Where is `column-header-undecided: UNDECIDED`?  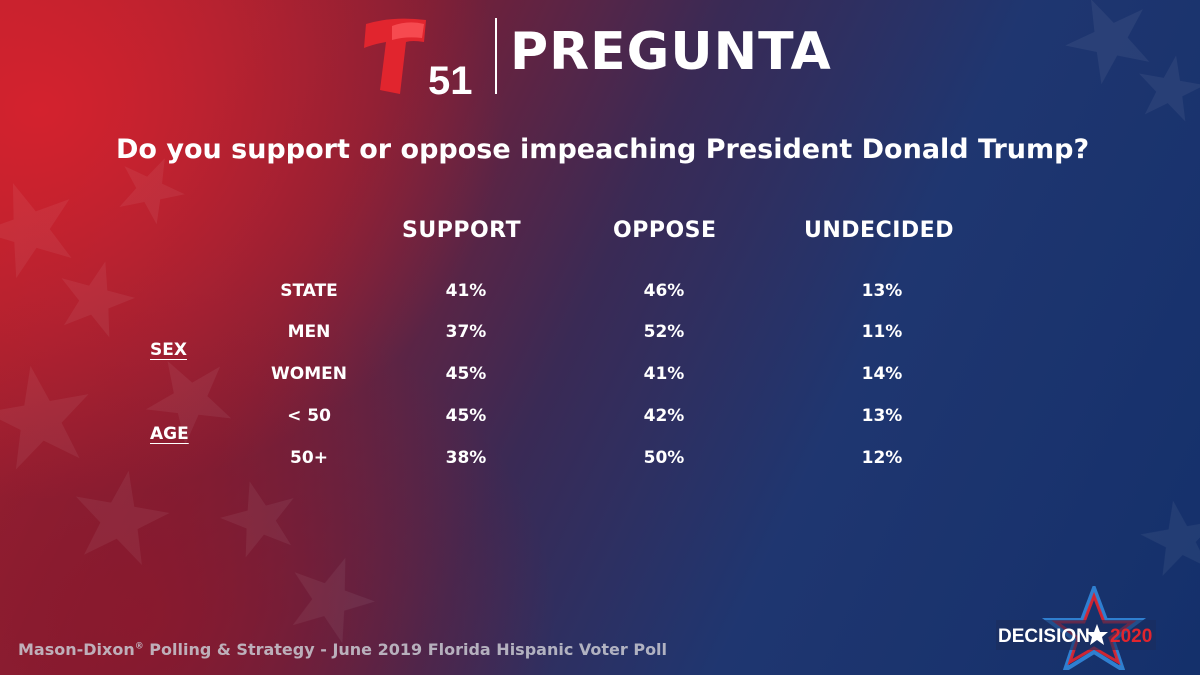 column-header-undecided: UNDECIDED is located at coordinates (879, 230).